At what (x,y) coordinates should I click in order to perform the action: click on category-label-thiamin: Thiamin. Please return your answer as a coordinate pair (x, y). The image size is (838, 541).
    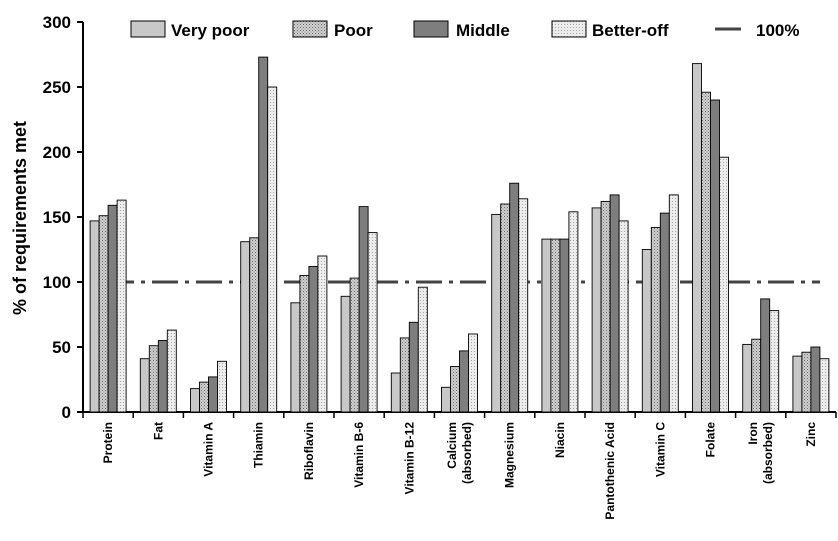
    Looking at the image, I should click on (259, 445).